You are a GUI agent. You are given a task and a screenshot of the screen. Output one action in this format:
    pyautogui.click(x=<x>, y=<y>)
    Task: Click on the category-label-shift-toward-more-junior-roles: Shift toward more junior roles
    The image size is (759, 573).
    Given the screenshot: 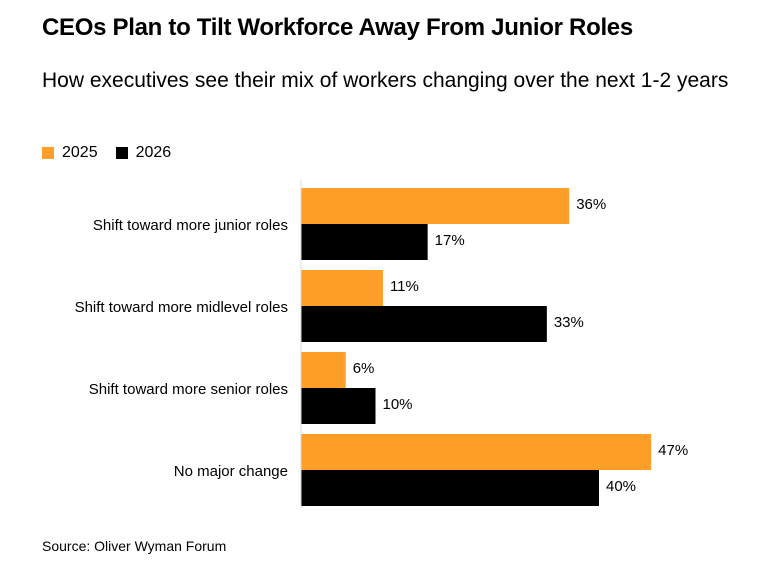 What is the action you would take?
    pyautogui.click(x=190, y=225)
    